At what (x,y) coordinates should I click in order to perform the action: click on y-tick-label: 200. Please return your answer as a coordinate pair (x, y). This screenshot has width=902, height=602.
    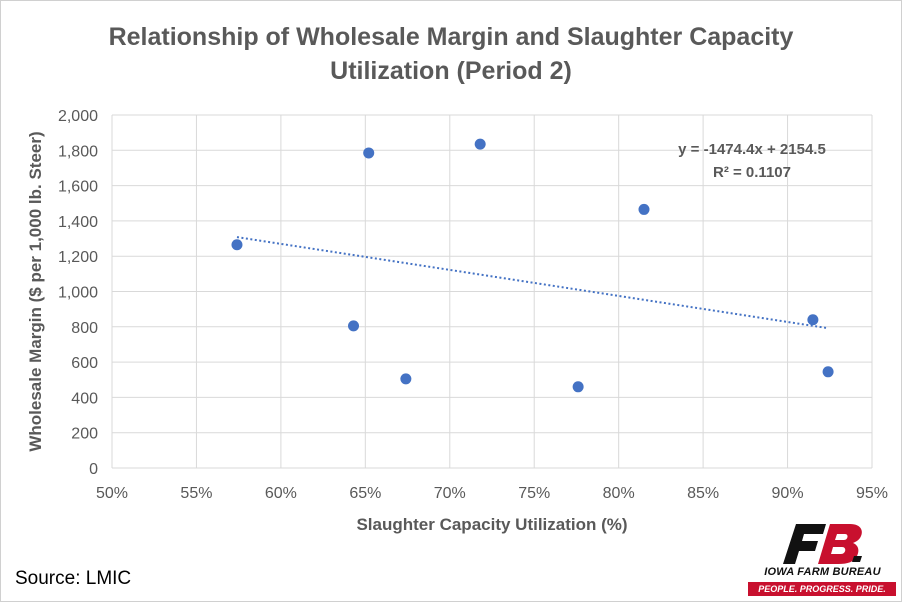
    Looking at the image, I should click on (84, 434).